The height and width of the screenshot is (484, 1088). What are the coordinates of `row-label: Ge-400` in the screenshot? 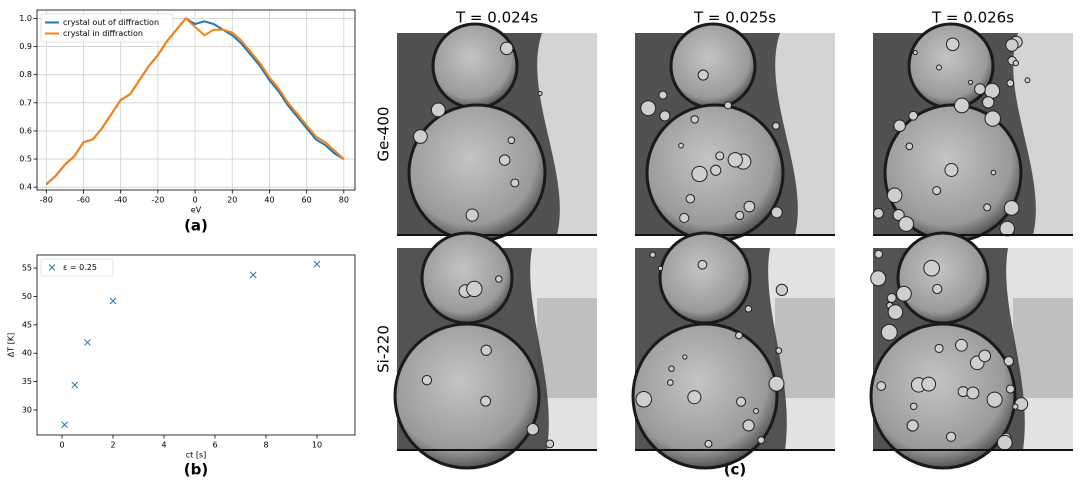 It's located at (384, 134).